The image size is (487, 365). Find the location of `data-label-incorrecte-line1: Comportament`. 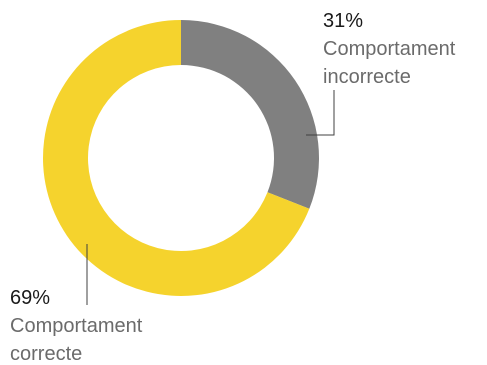

data-label-incorrecte-line1: Comportament is located at coordinates (389, 49).